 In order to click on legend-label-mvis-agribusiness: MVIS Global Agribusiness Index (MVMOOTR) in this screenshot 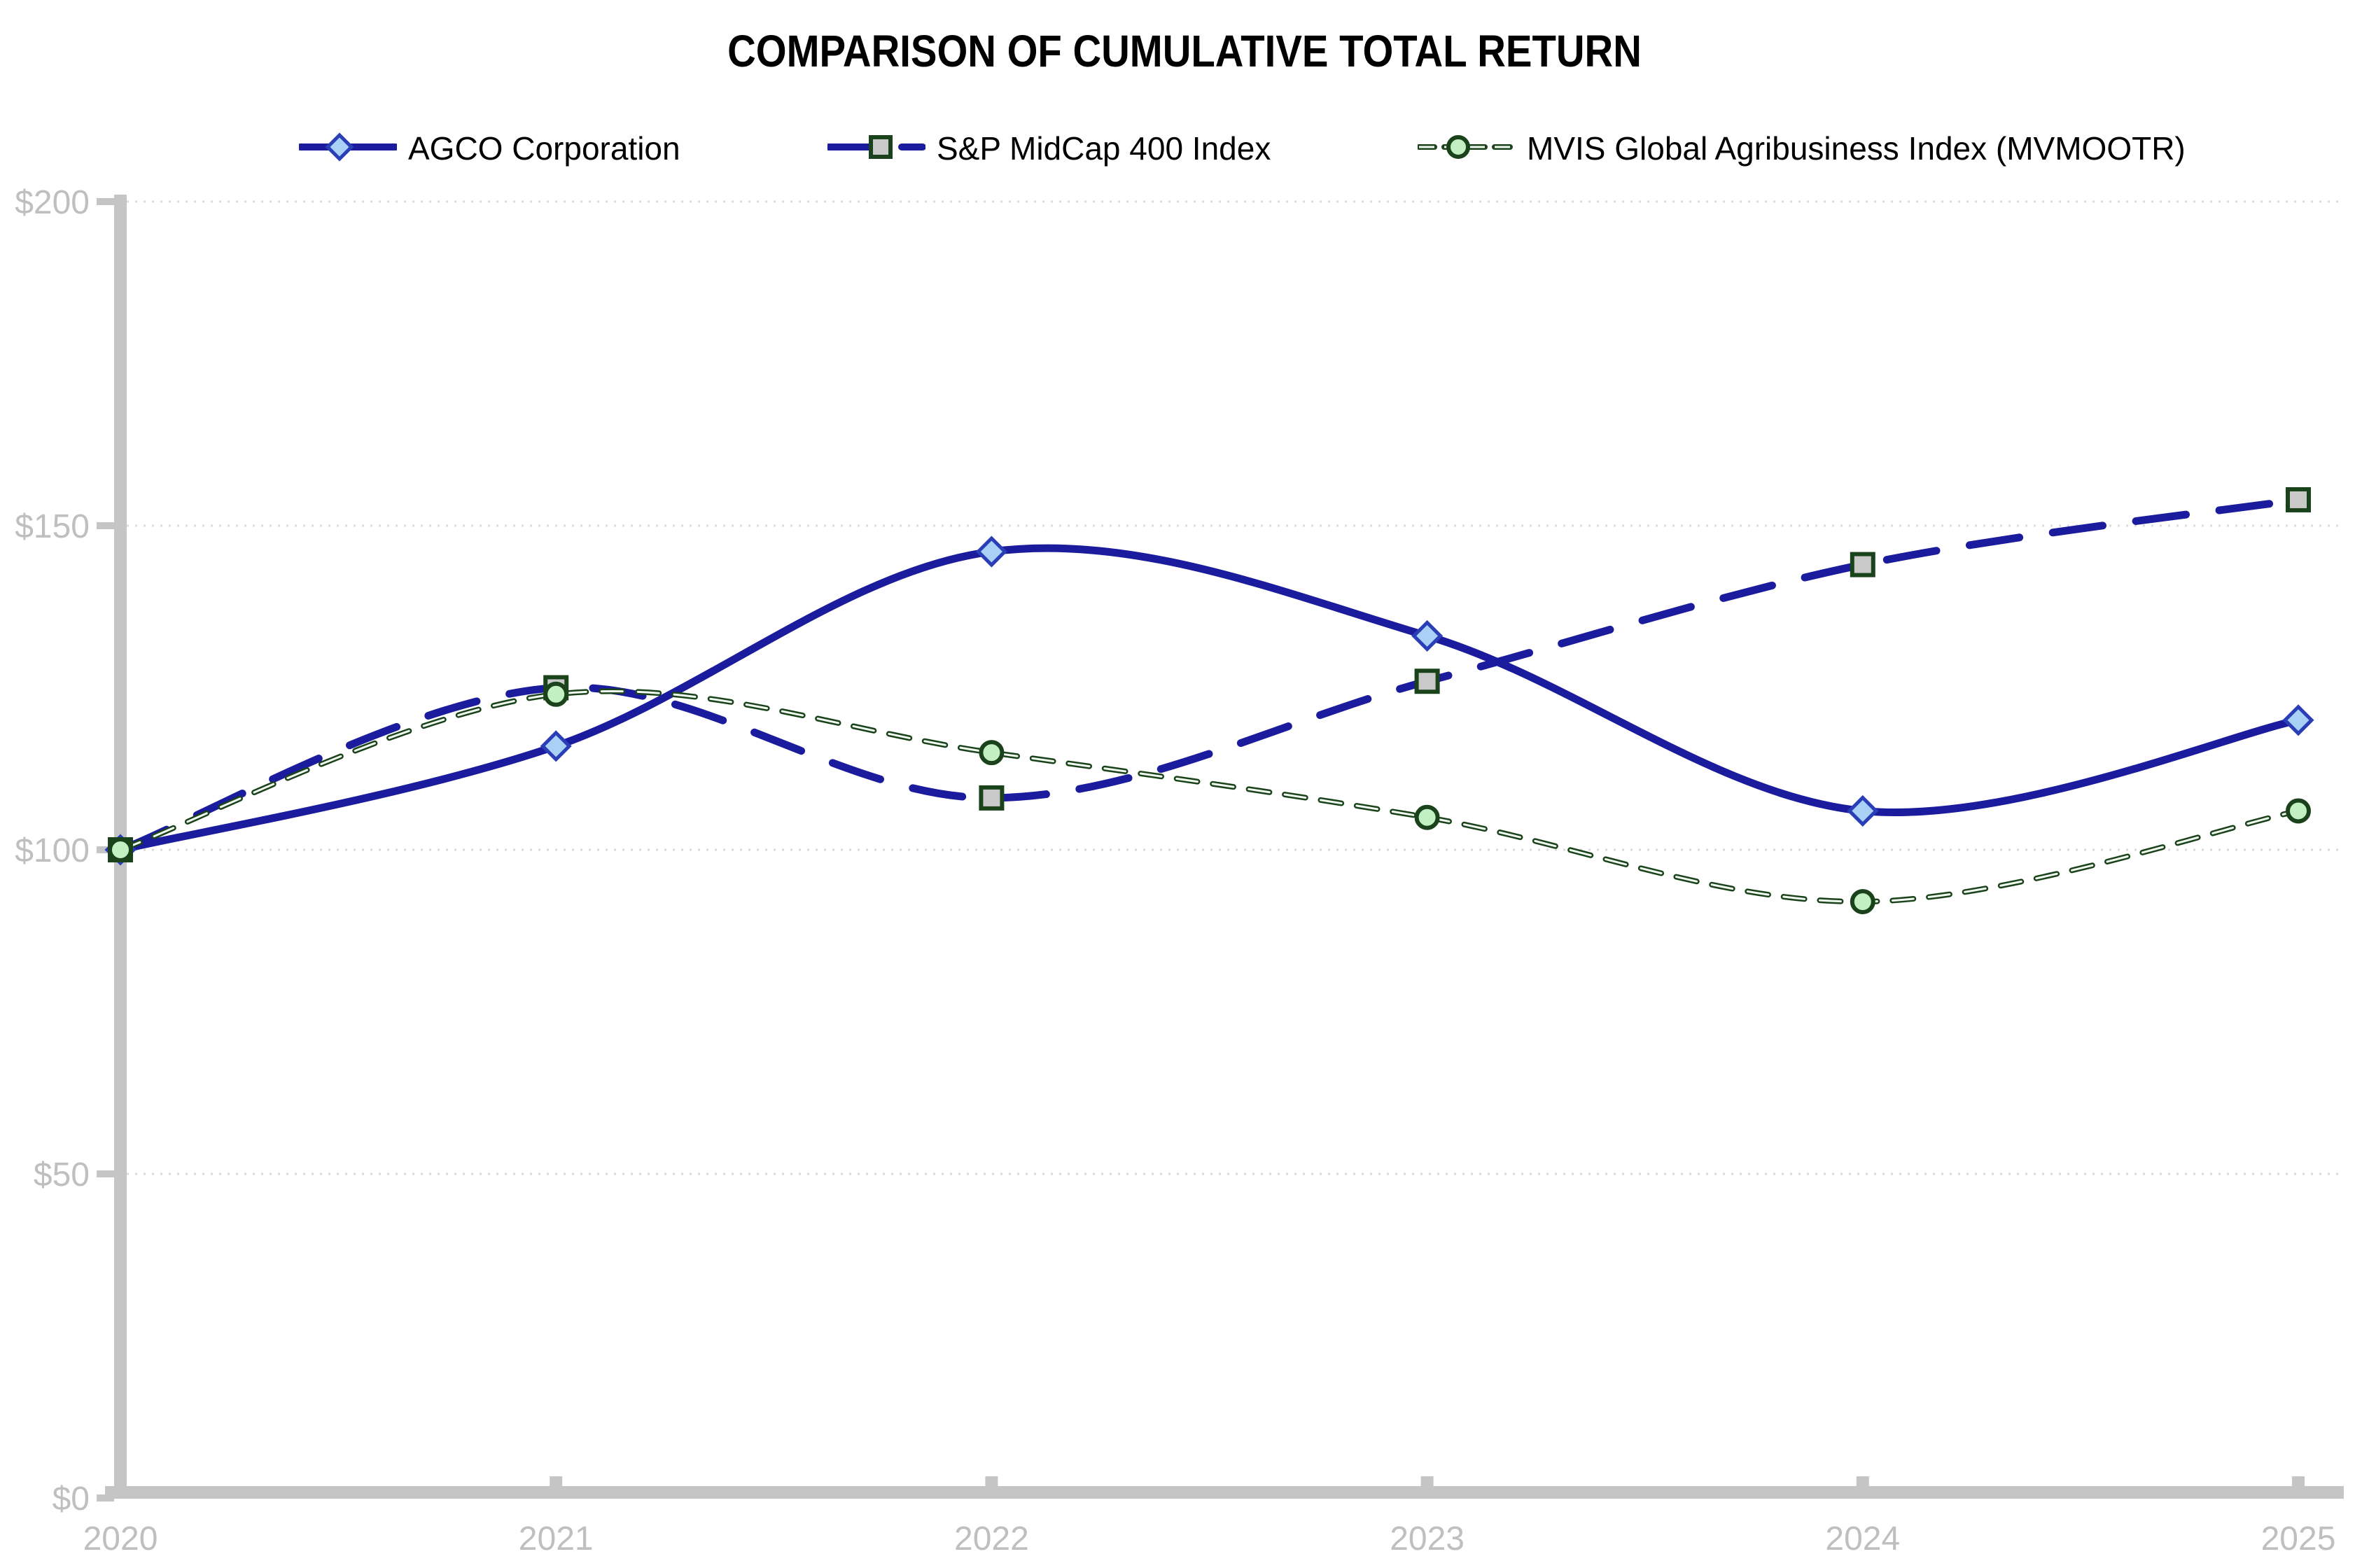, I will do `click(1856, 148)`.